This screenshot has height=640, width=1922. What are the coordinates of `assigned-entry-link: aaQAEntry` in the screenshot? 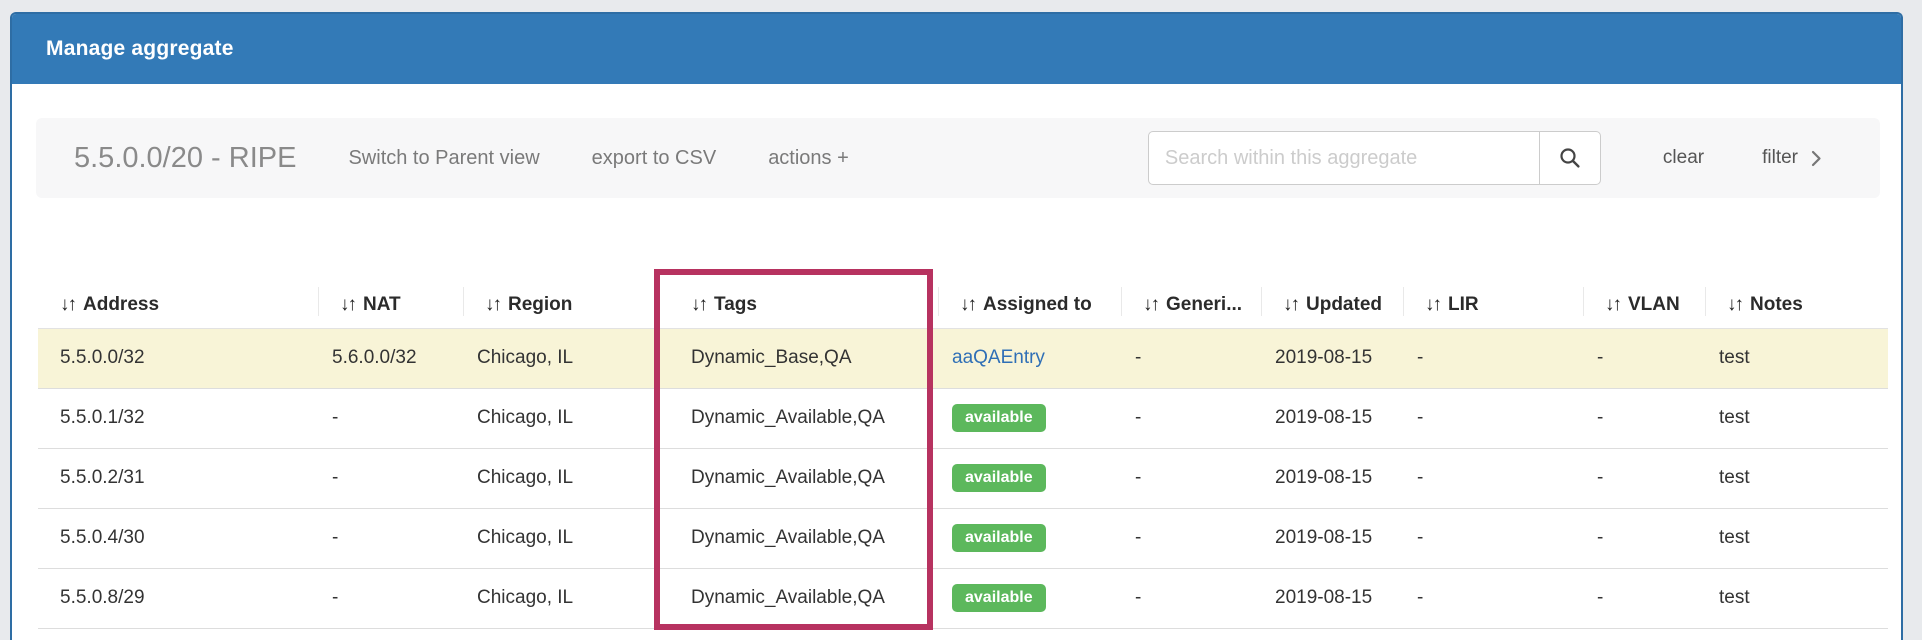 It's located at (998, 357).